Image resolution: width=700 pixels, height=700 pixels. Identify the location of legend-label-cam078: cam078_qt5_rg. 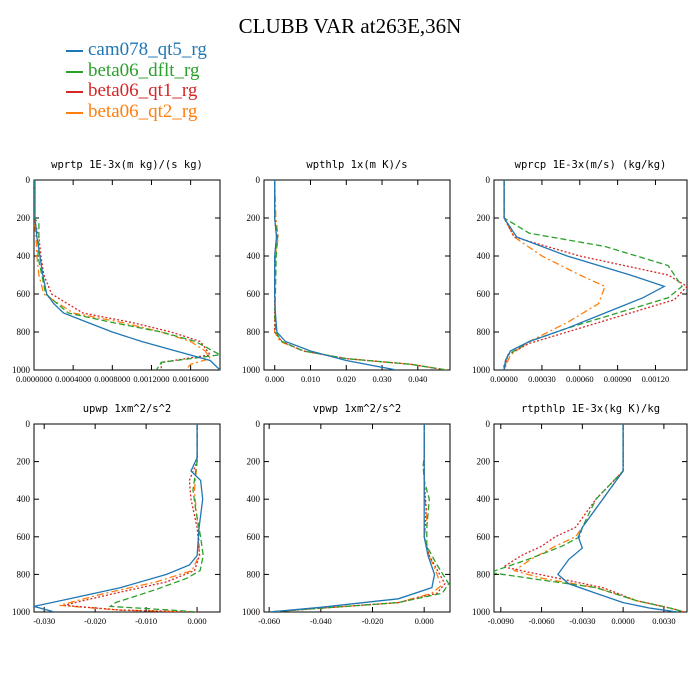
(147, 49).